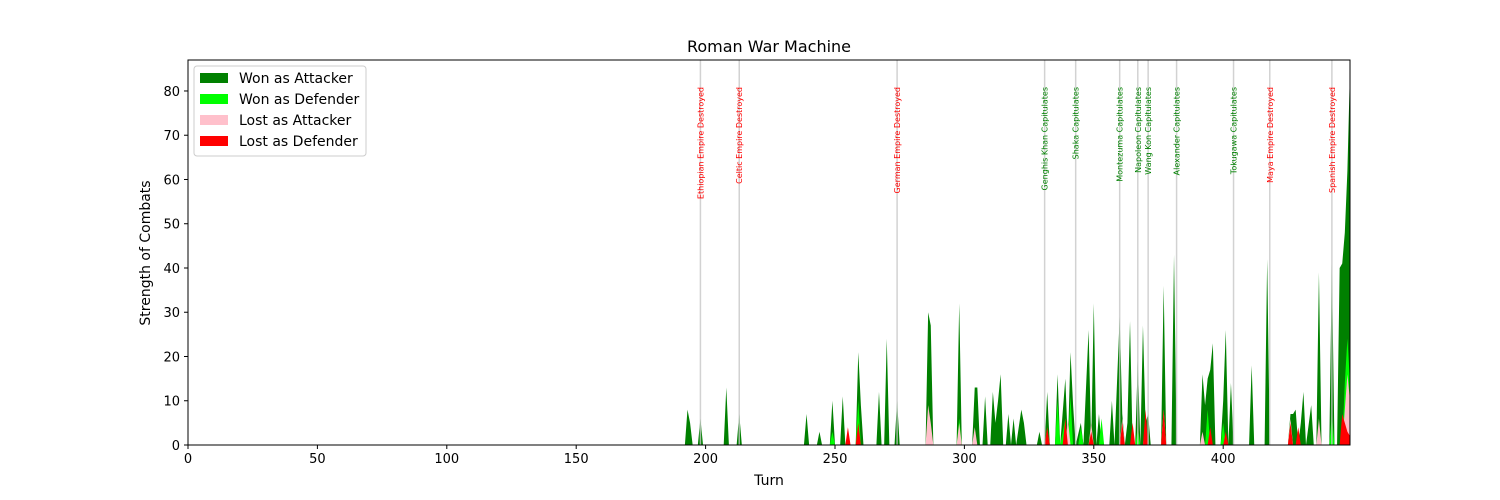  Describe the element at coordinates (768, 481) in the screenshot. I see `x-axis-label: Turn` at that location.